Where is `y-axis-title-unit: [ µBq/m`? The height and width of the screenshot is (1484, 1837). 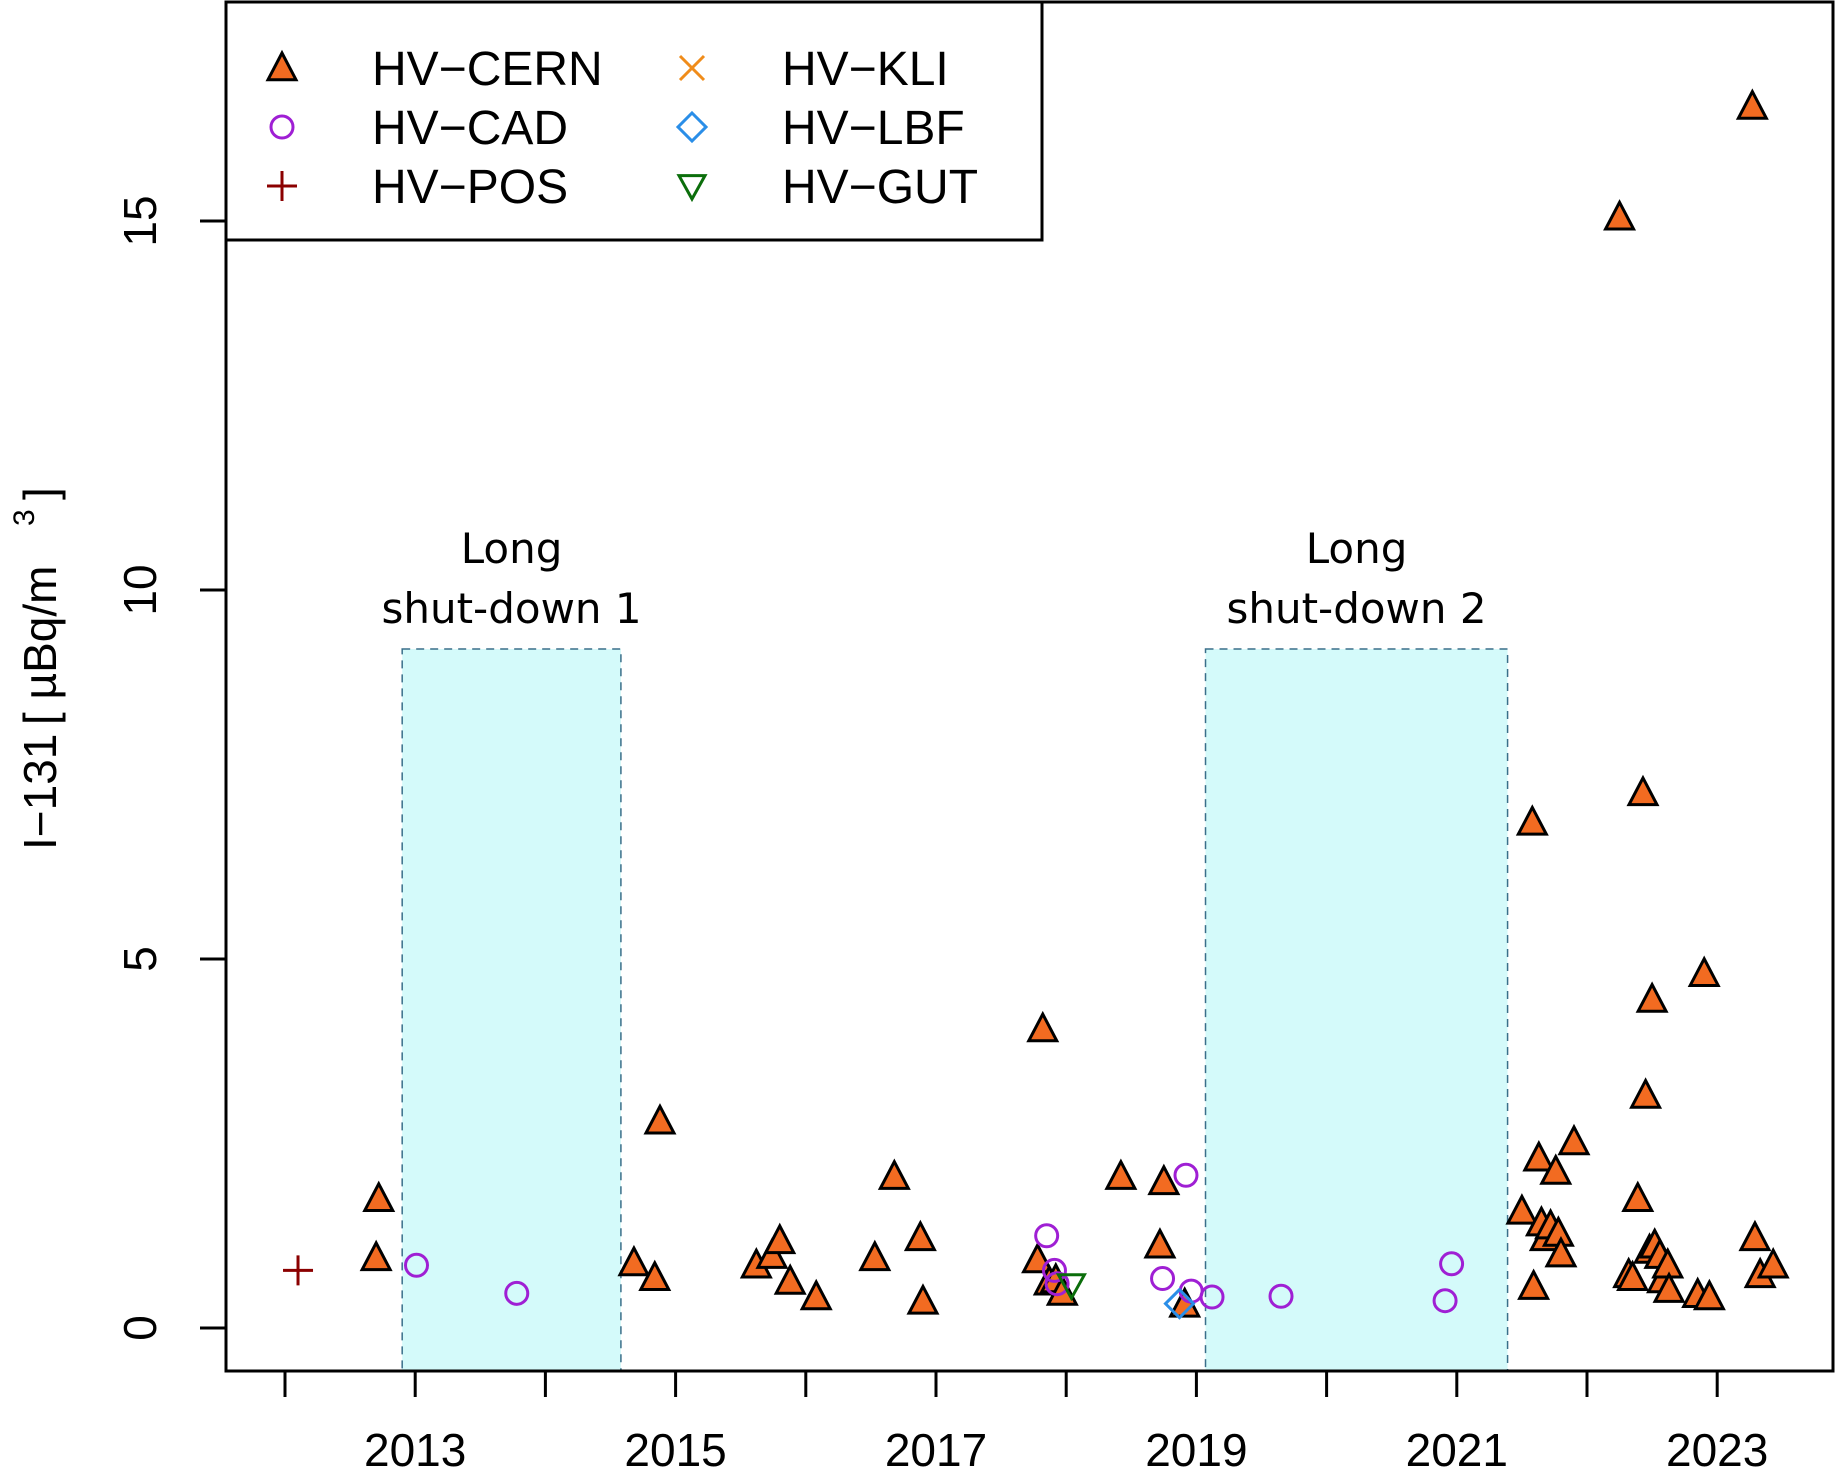 y-axis-title-unit: [ µBq/m is located at coordinates (40, 645).